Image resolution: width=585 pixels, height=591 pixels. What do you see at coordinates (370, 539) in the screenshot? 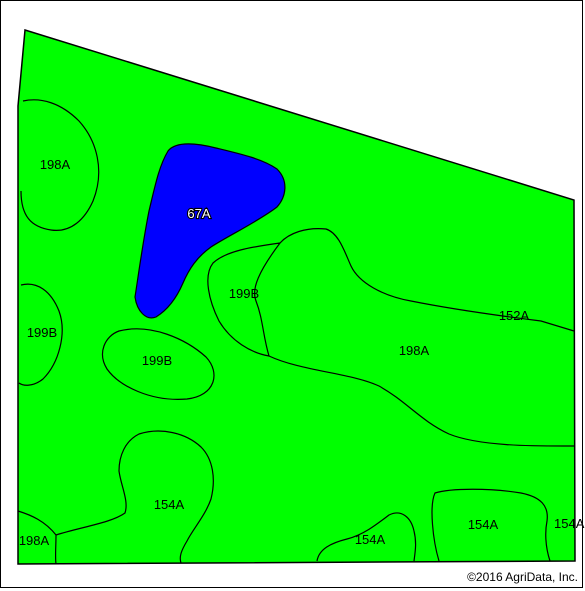
I see `label-154a-bottom: 154A` at bounding box center [370, 539].